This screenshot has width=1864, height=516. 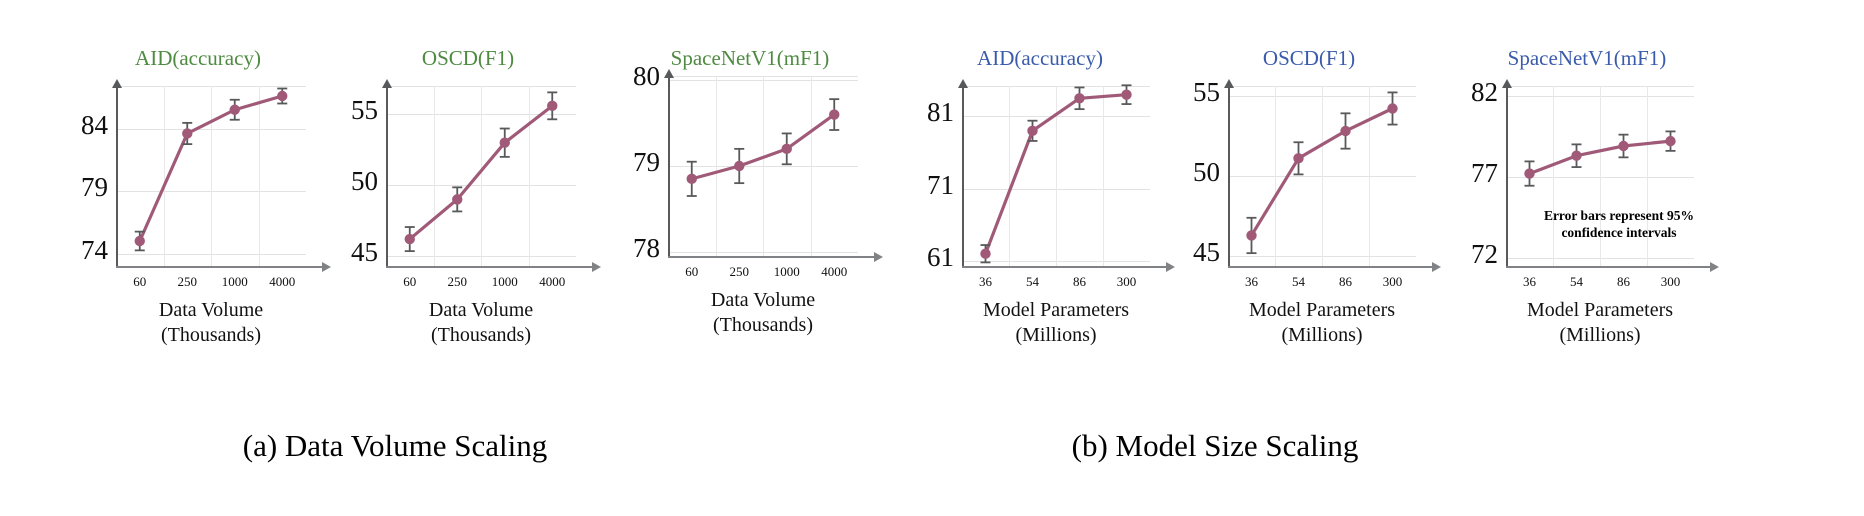 What do you see at coordinates (1484, 253) in the screenshot?
I see `y-axis-tick-label: 72` at bounding box center [1484, 253].